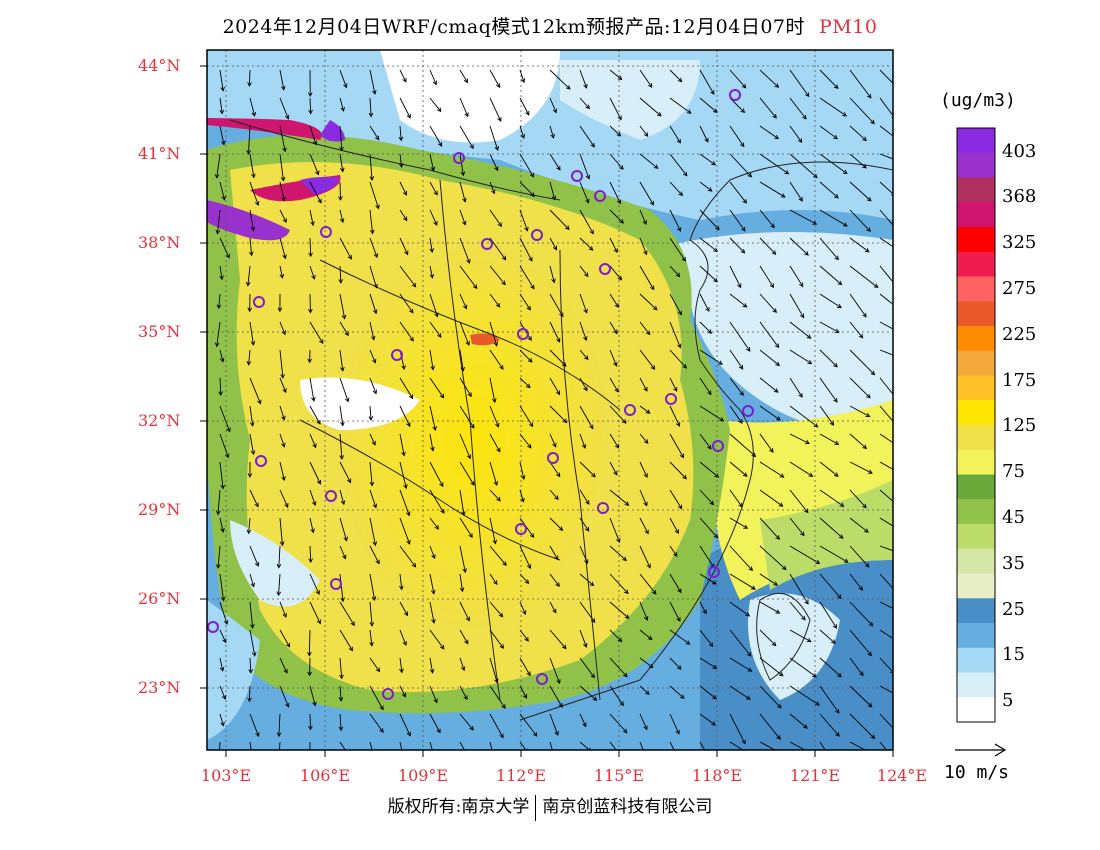  What do you see at coordinates (1013, 609) in the screenshot?
I see `colorbar-label: 25` at bounding box center [1013, 609].